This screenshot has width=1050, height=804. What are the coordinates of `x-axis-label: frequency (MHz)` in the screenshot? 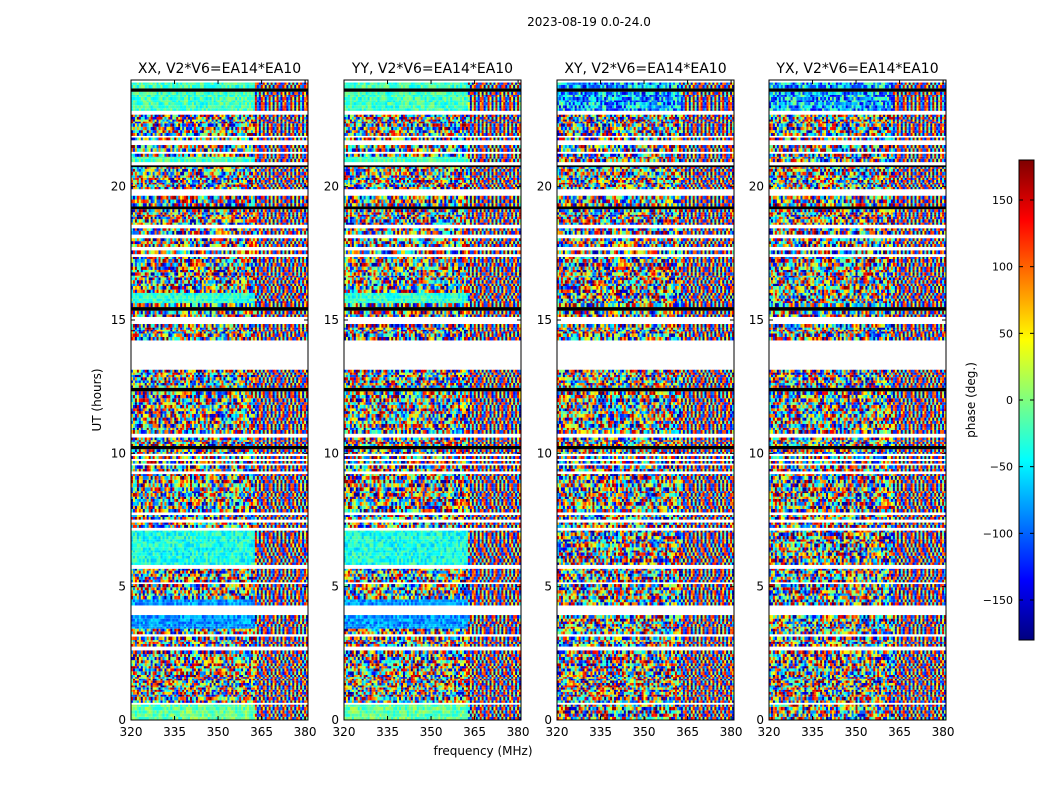 It's located at (482, 751).